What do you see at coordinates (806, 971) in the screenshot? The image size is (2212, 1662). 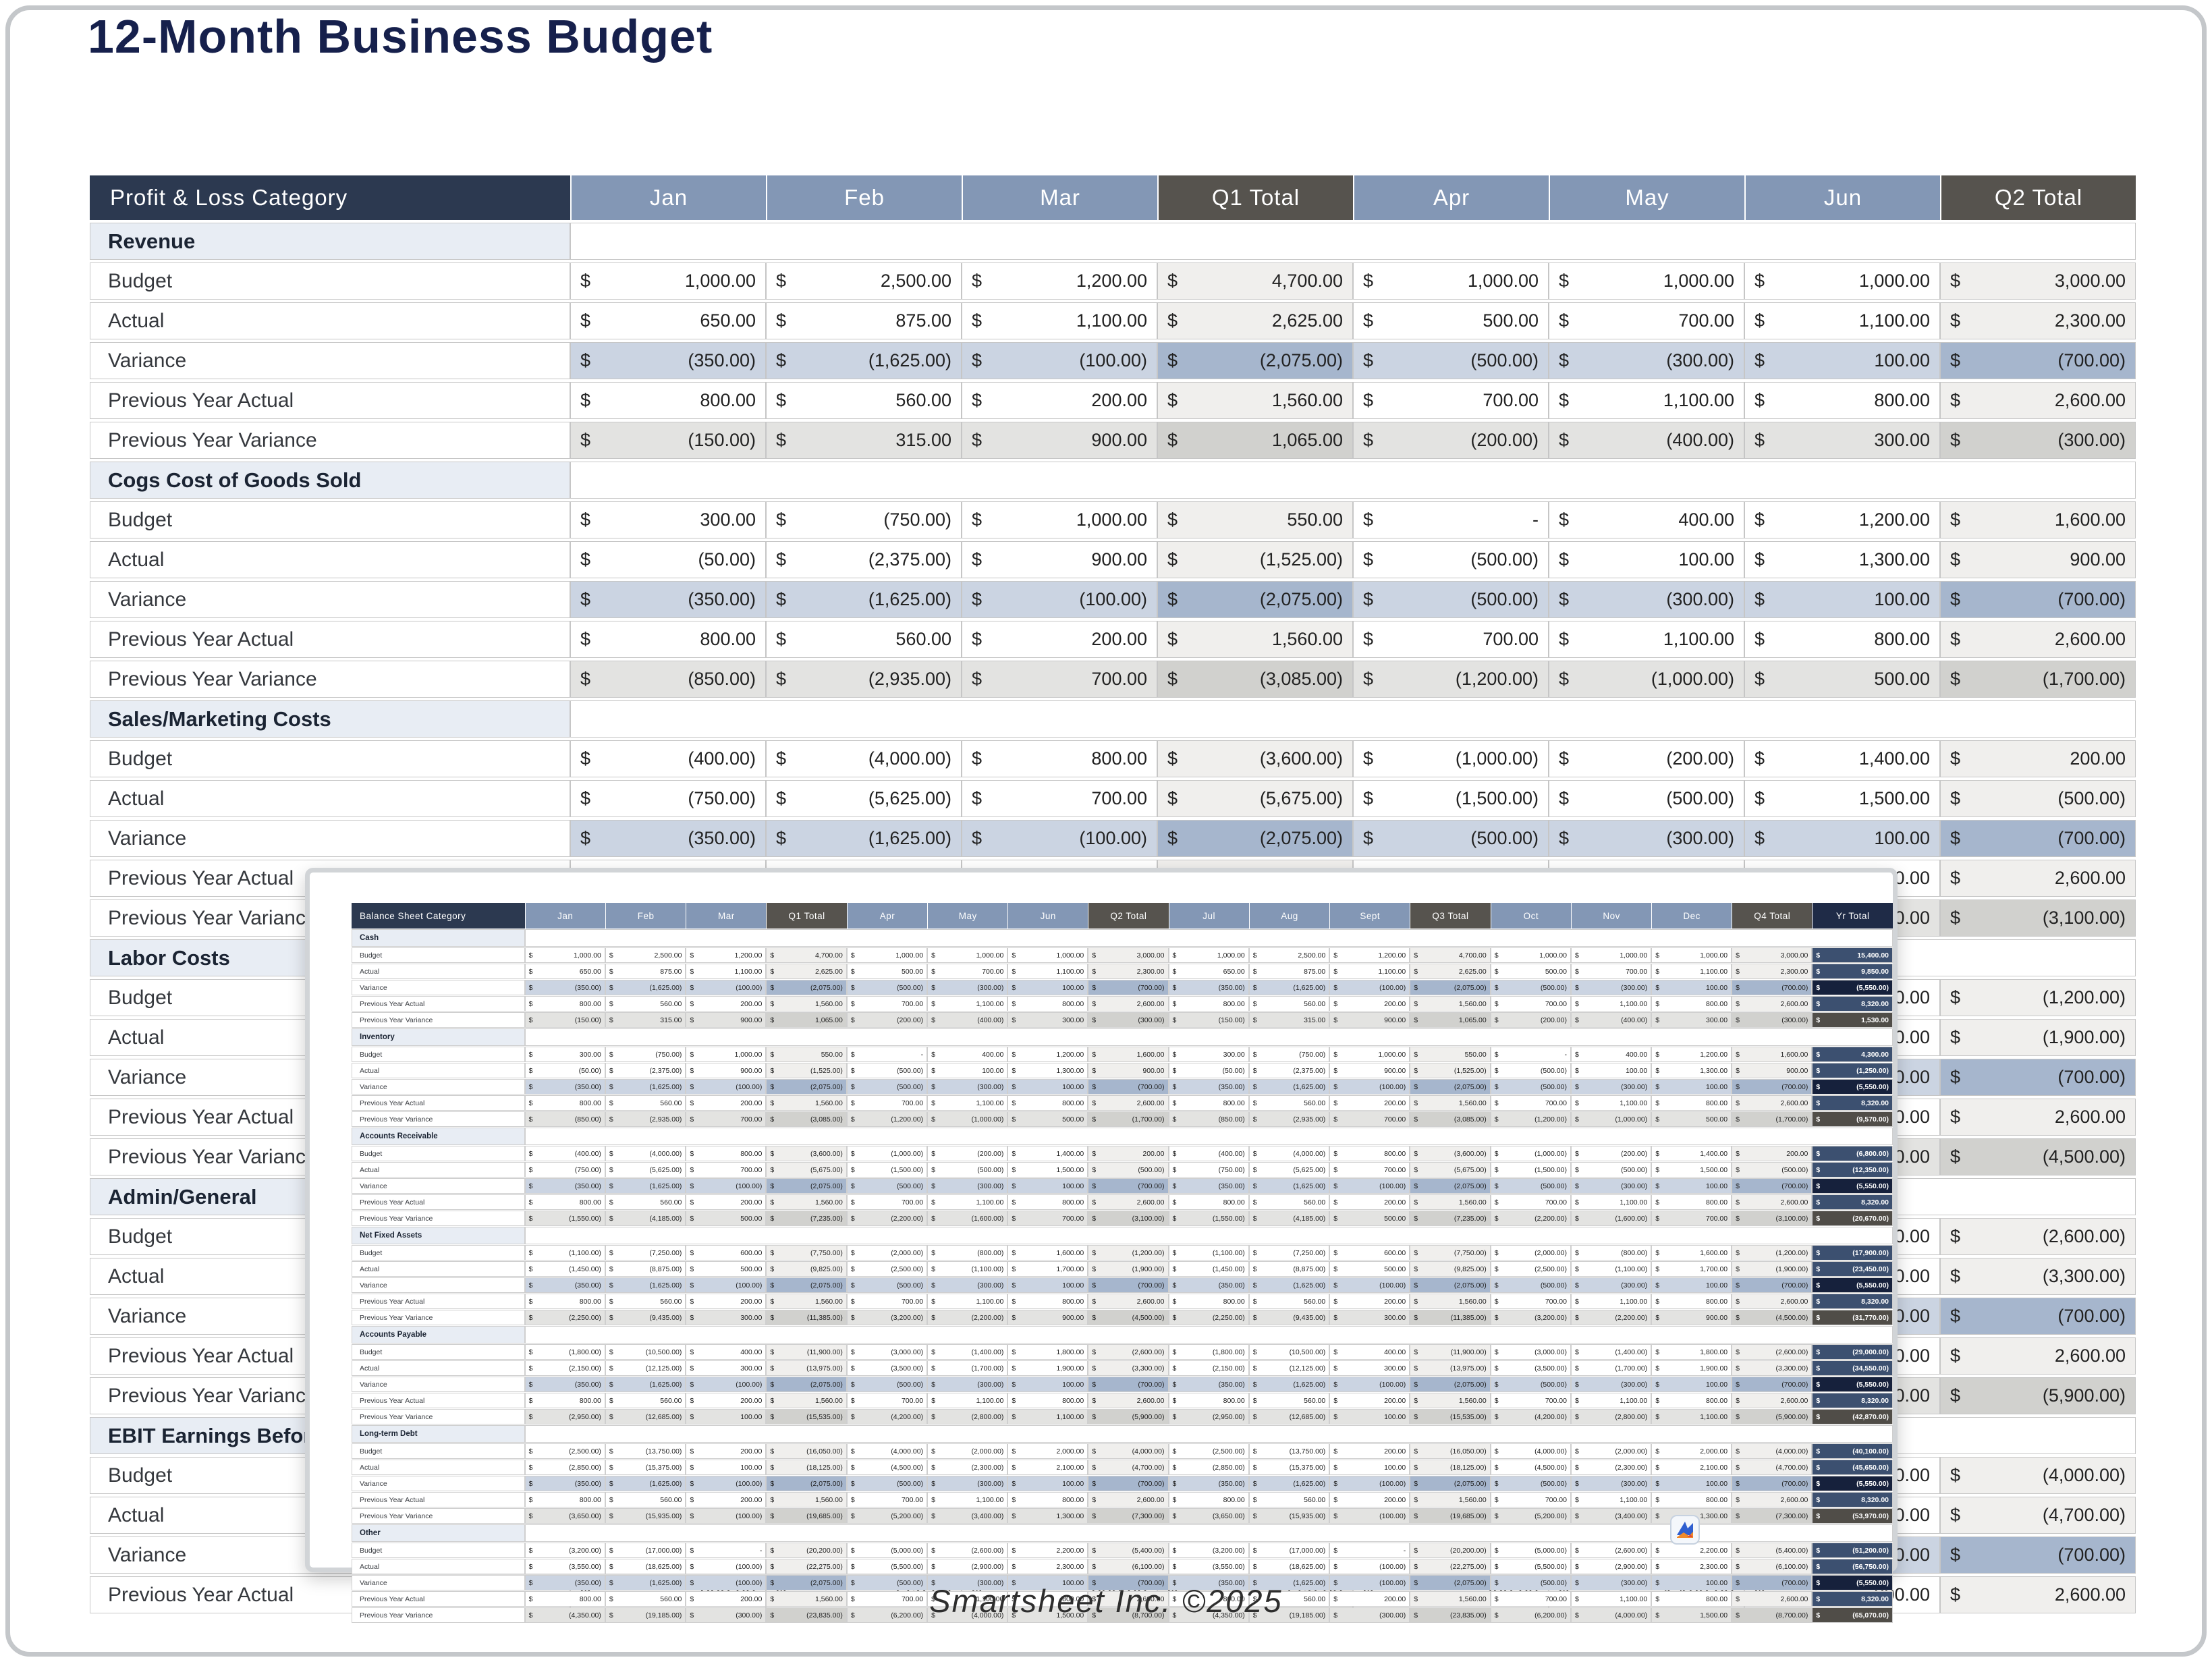 I see `cell: $2,625.00` at bounding box center [806, 971].